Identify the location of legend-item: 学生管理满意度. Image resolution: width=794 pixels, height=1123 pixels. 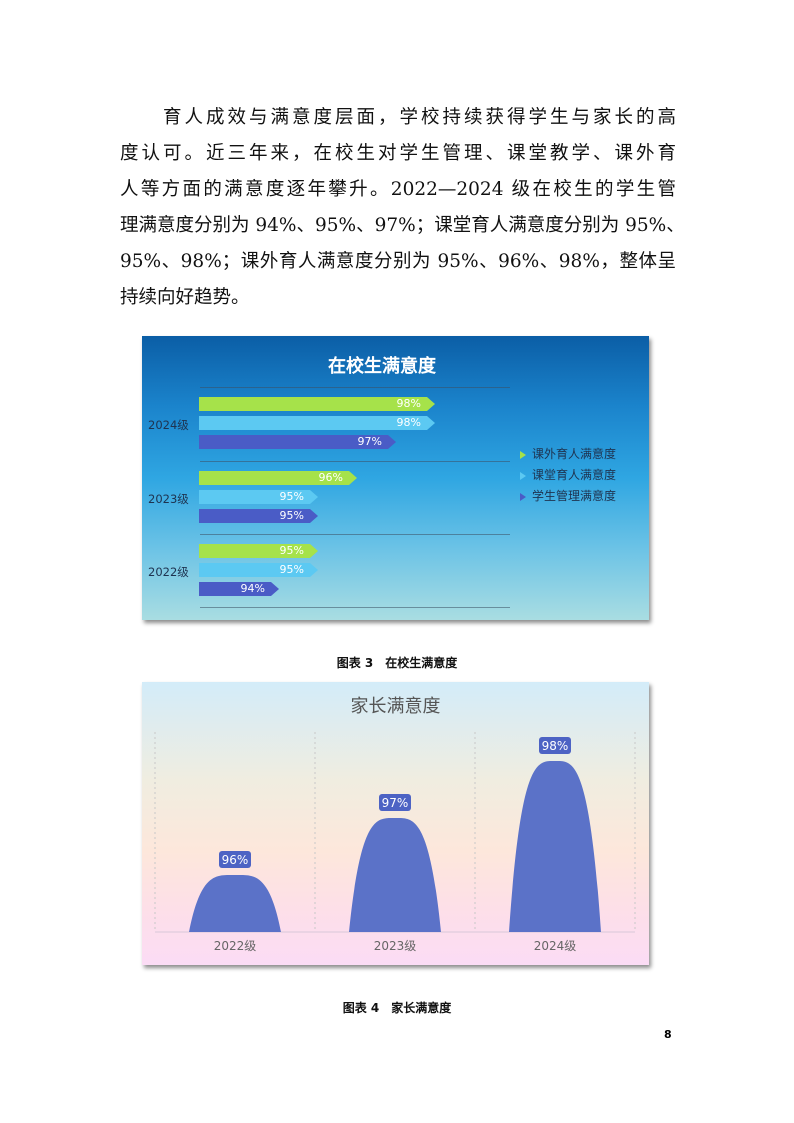
(568, 496).